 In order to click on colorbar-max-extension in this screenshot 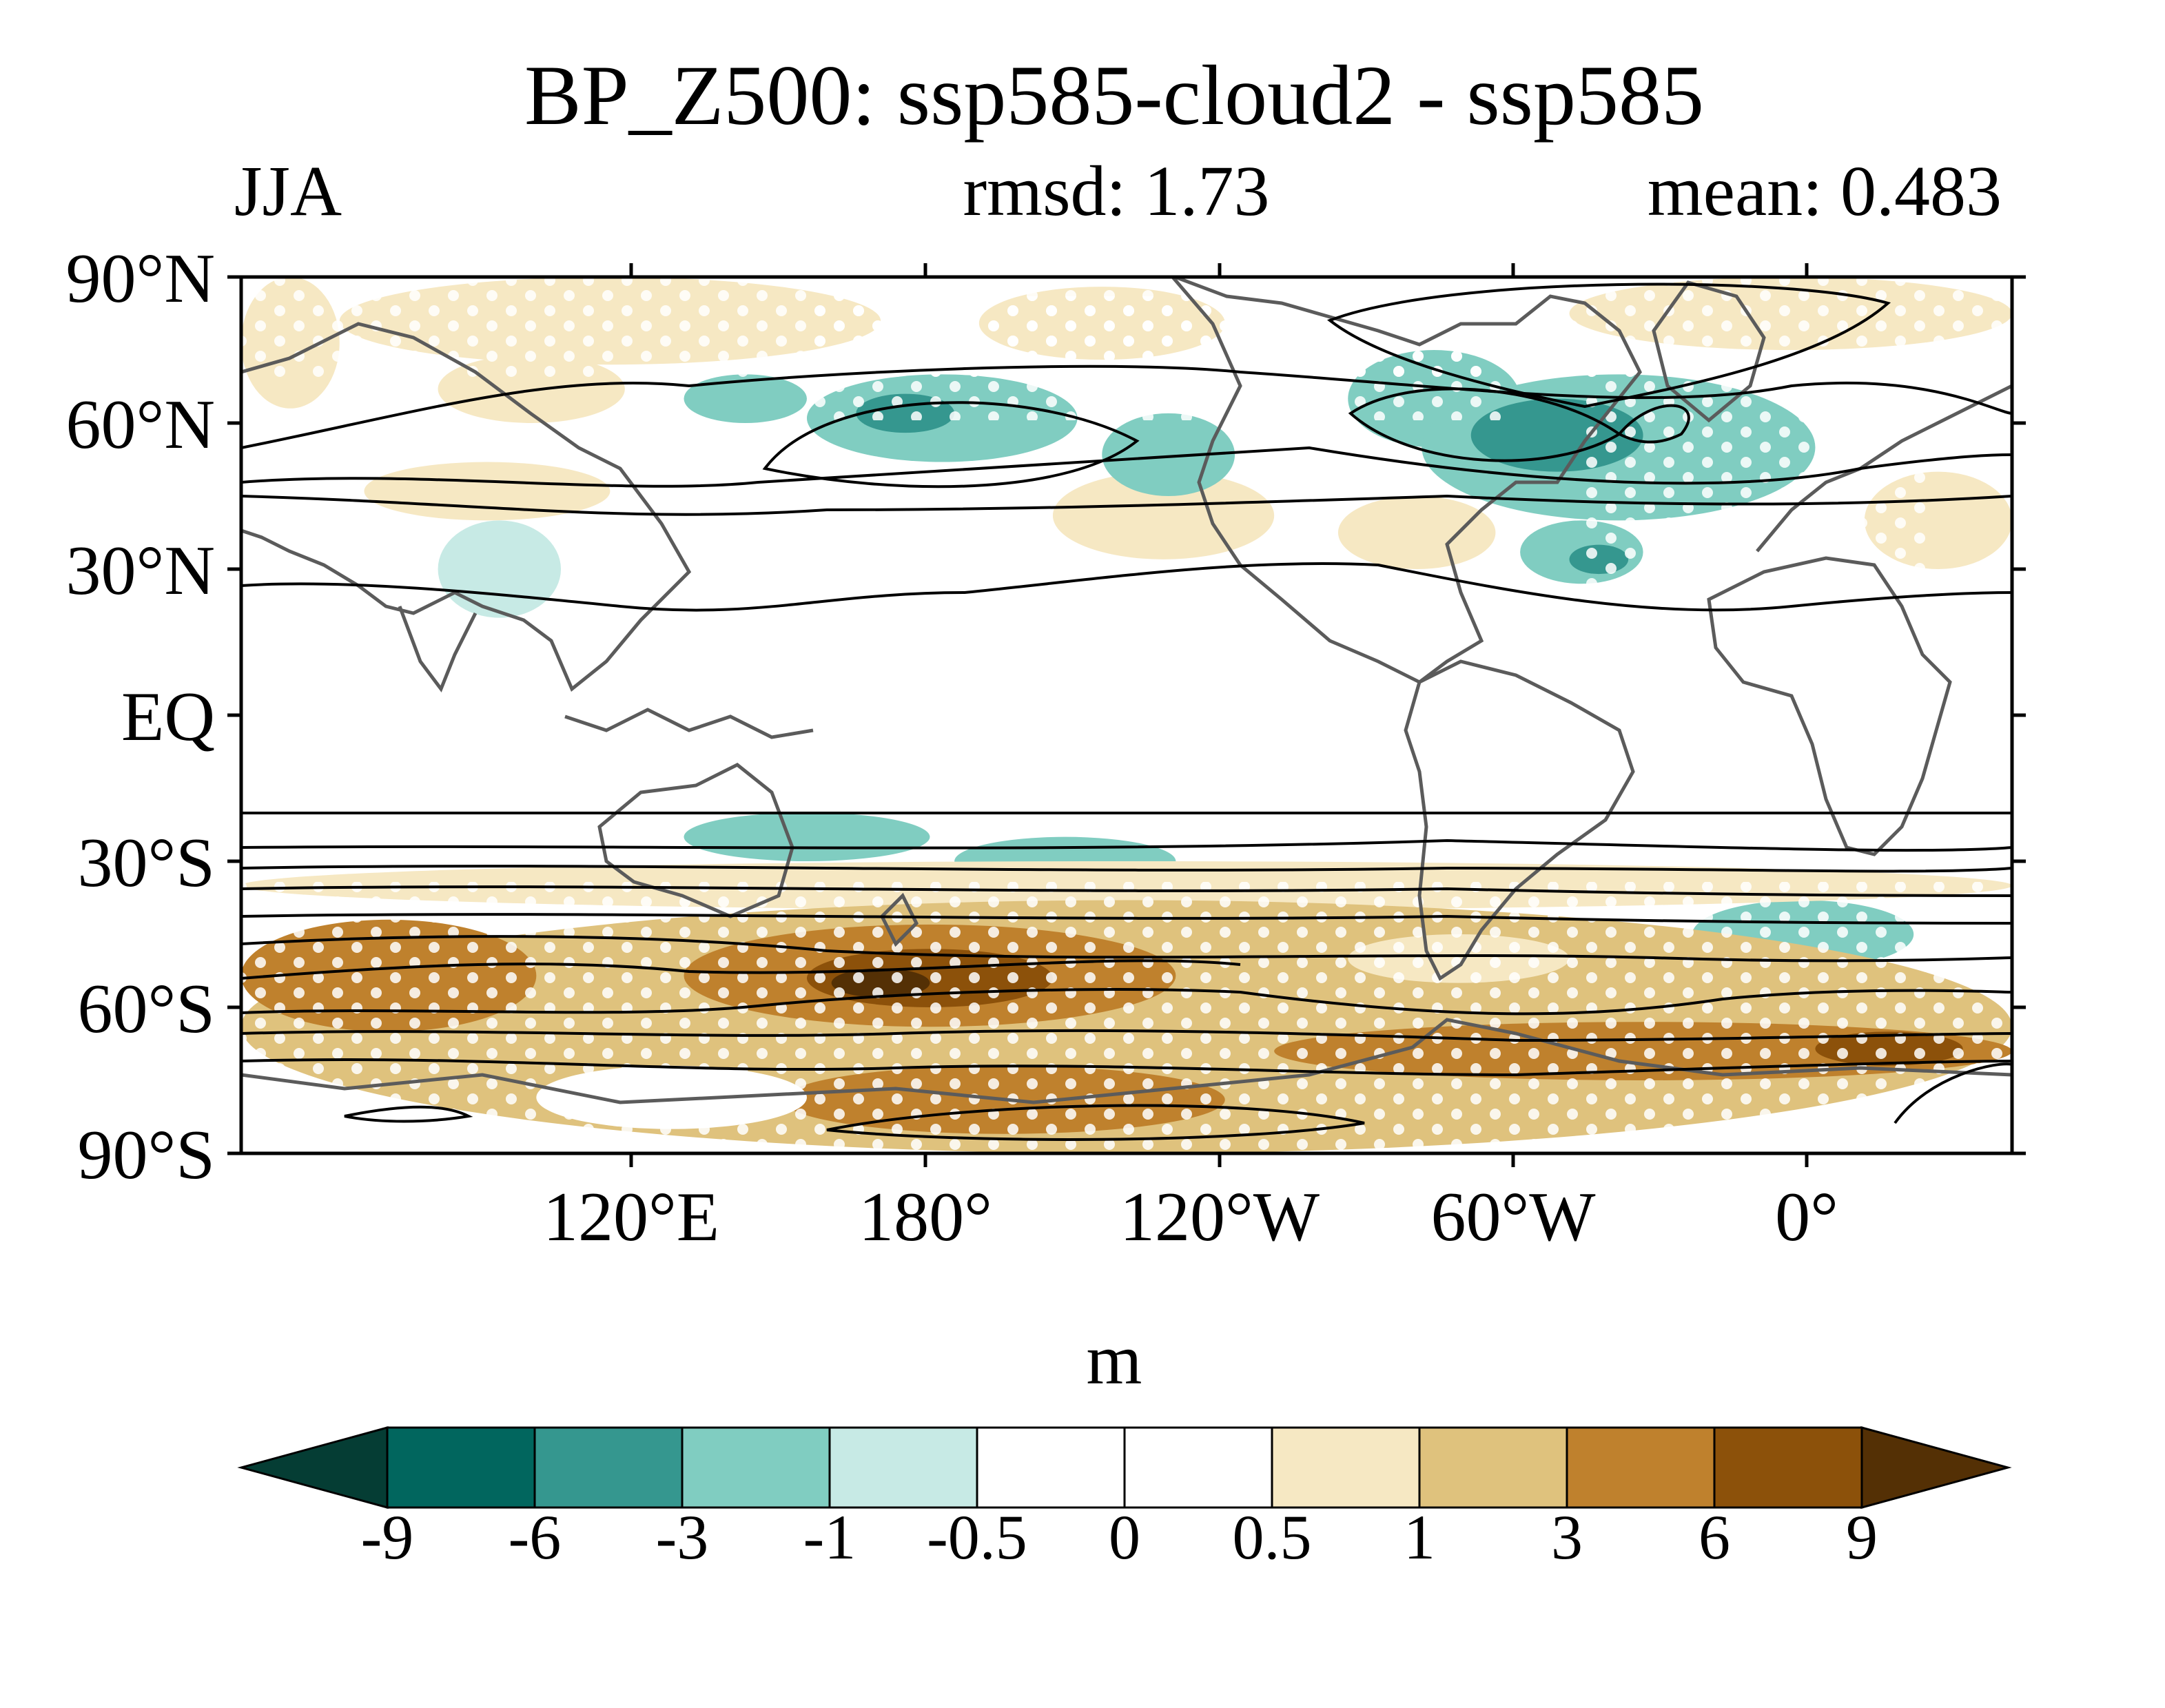, I will do `click(1936, 1467)`.